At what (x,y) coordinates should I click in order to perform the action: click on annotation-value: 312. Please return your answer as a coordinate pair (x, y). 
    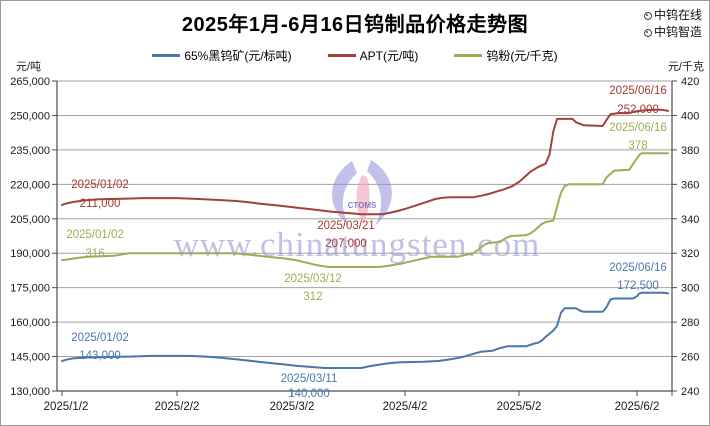
    Looking at the image, I should click on (312, 297).